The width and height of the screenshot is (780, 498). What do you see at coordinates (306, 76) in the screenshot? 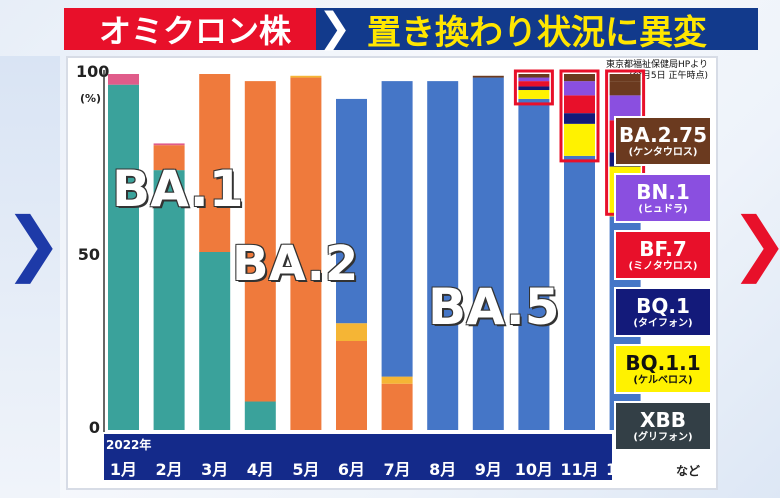
I see `bar-5月-other` at bounding box center [306, 76].